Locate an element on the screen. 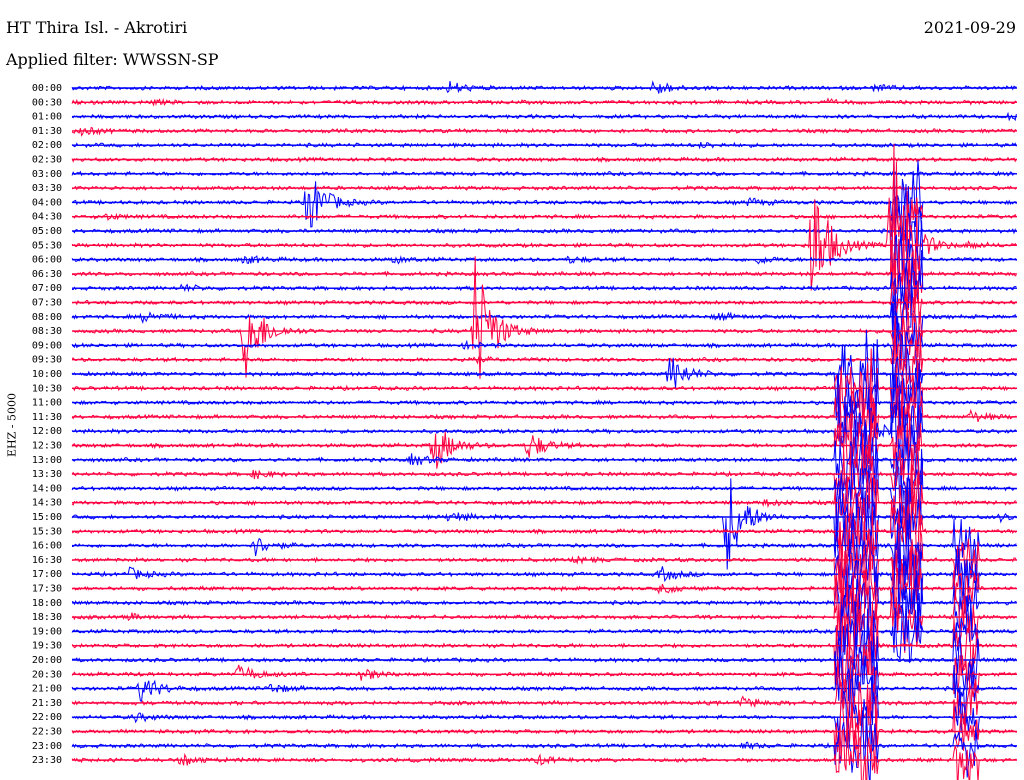  trace-row: 15:30 is located at coordinates (524, 533).